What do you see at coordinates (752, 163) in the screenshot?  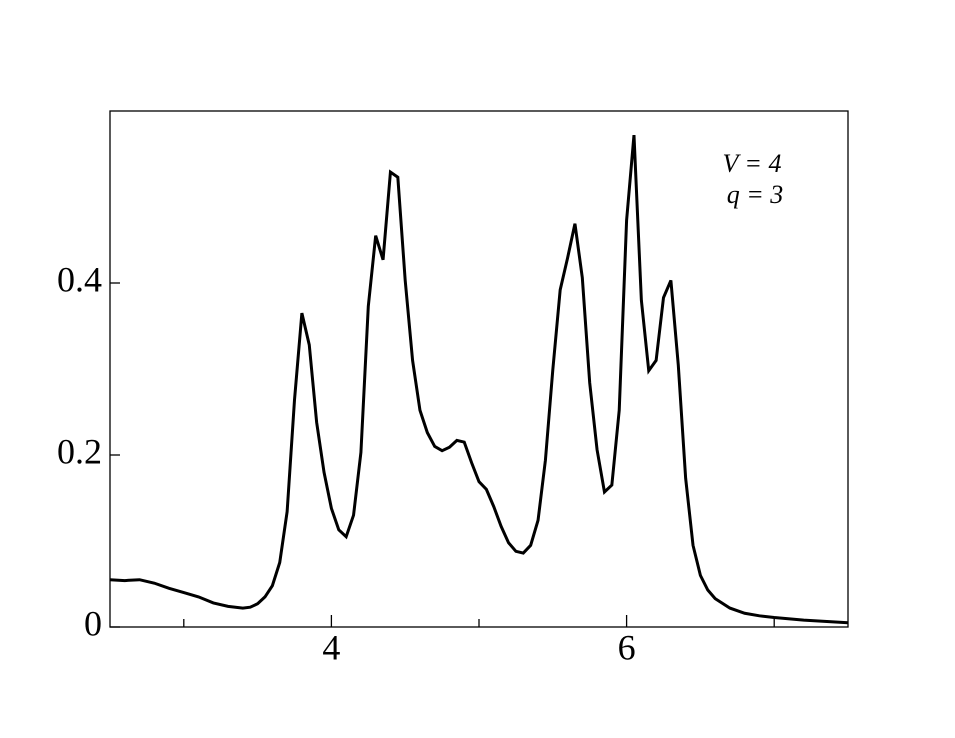 I see `annotation: V = 4` at bounding box center [752, 163].